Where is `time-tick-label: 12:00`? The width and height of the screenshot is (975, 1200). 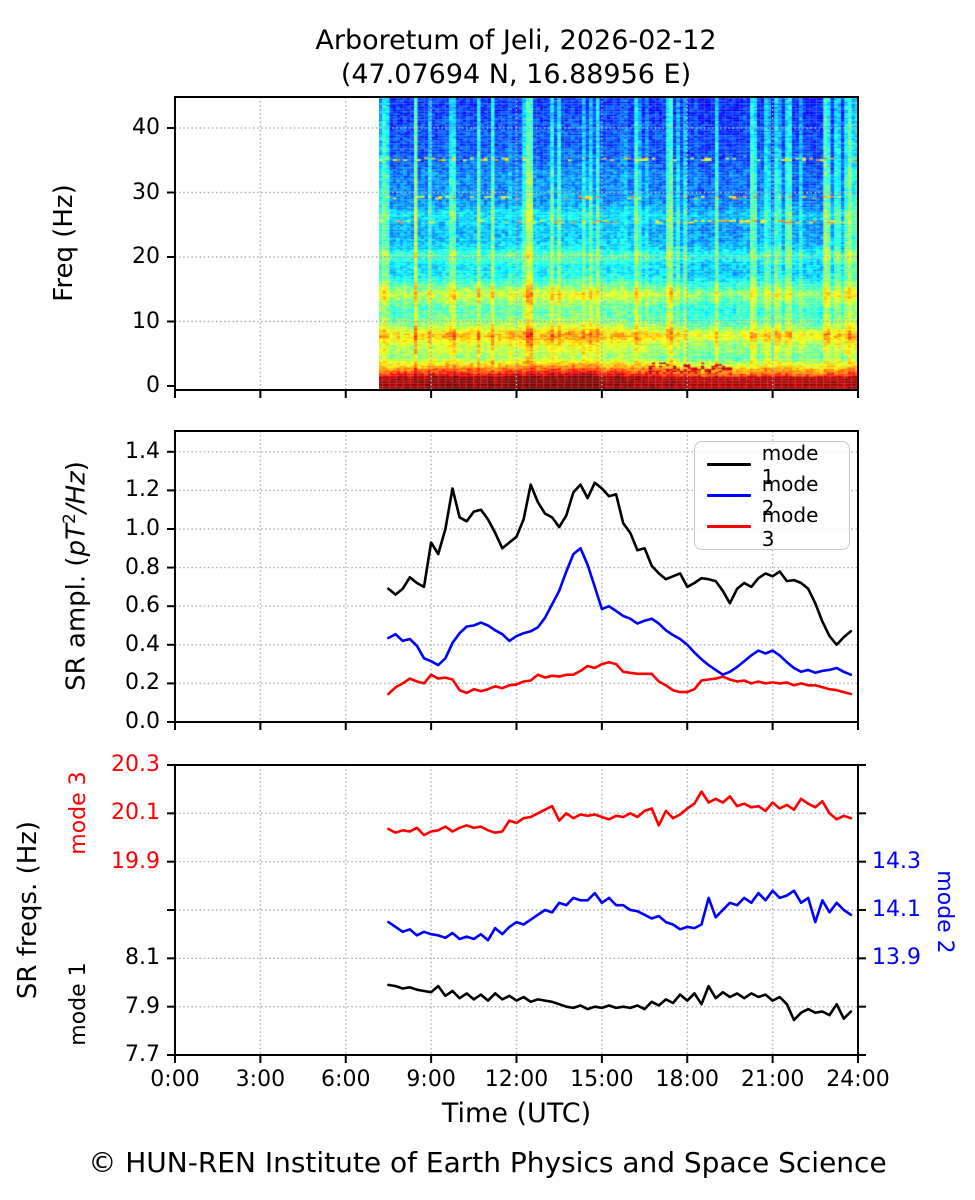 time-tick-label: 12:00 is located at coordinates (516, 1079).